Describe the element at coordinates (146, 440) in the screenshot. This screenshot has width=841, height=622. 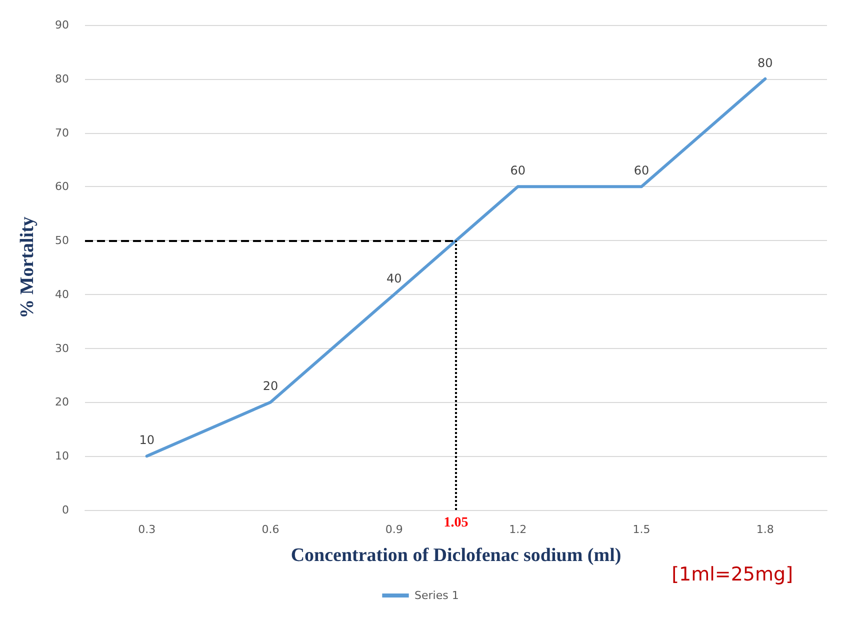
I see `data-label: 10` at that location.